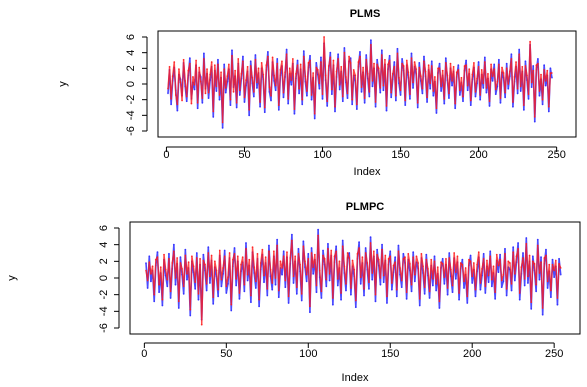  What do you see at coordinates (556, 155) in the screenshot?
I see `x-tick-label: 250` at bounding box center [556, 155].